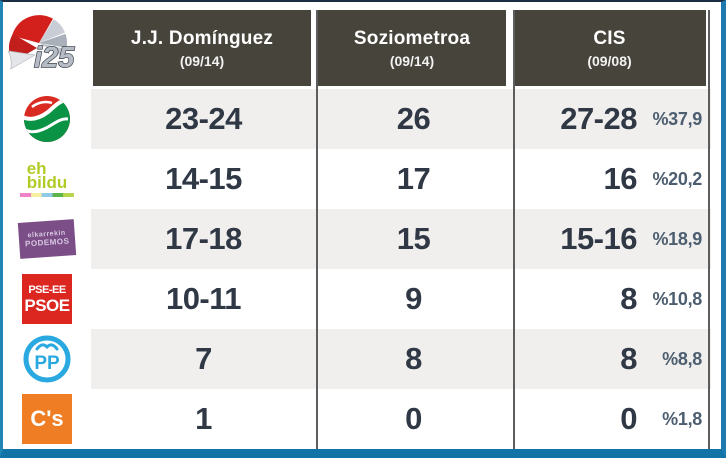  What do you see at coordinates (677, 238) in the screenshot?
I see `podemos-cis-percent: %18,9` at bounding box center [677, 238].